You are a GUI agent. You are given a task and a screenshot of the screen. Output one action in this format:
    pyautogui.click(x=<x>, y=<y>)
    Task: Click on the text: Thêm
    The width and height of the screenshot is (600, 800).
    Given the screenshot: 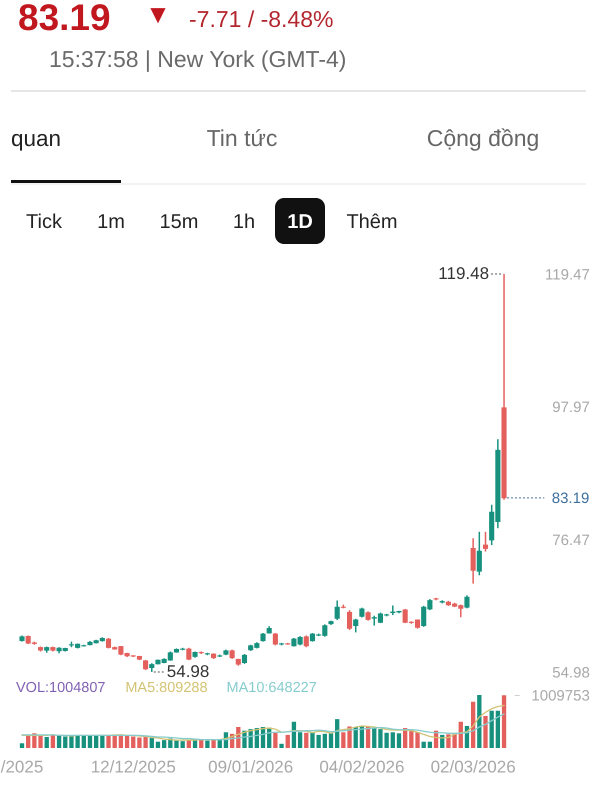 What is the action you would take?
    pyautogui.click(x=372, y=222)
    